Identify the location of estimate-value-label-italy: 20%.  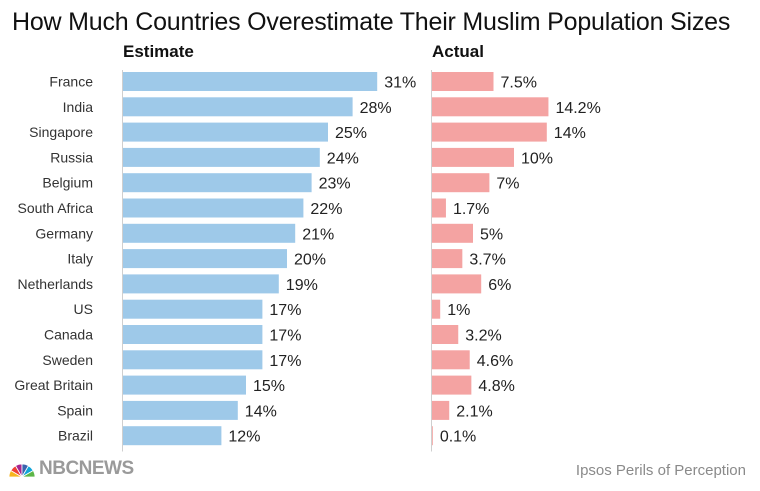
(310, 260).